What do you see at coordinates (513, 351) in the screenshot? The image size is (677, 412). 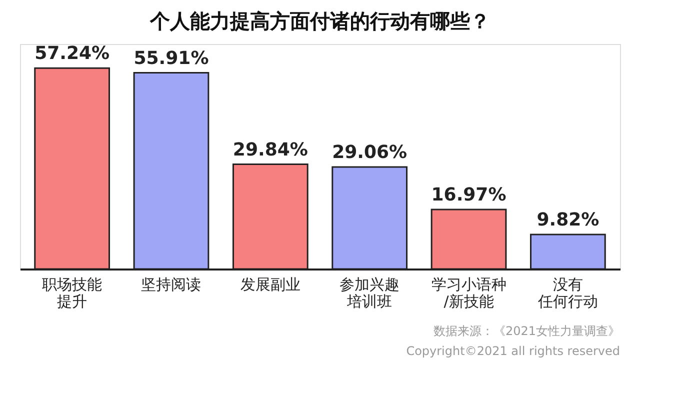 I see `text: Copyright©2021 all rights reserved` at bounding box center [513, 351].